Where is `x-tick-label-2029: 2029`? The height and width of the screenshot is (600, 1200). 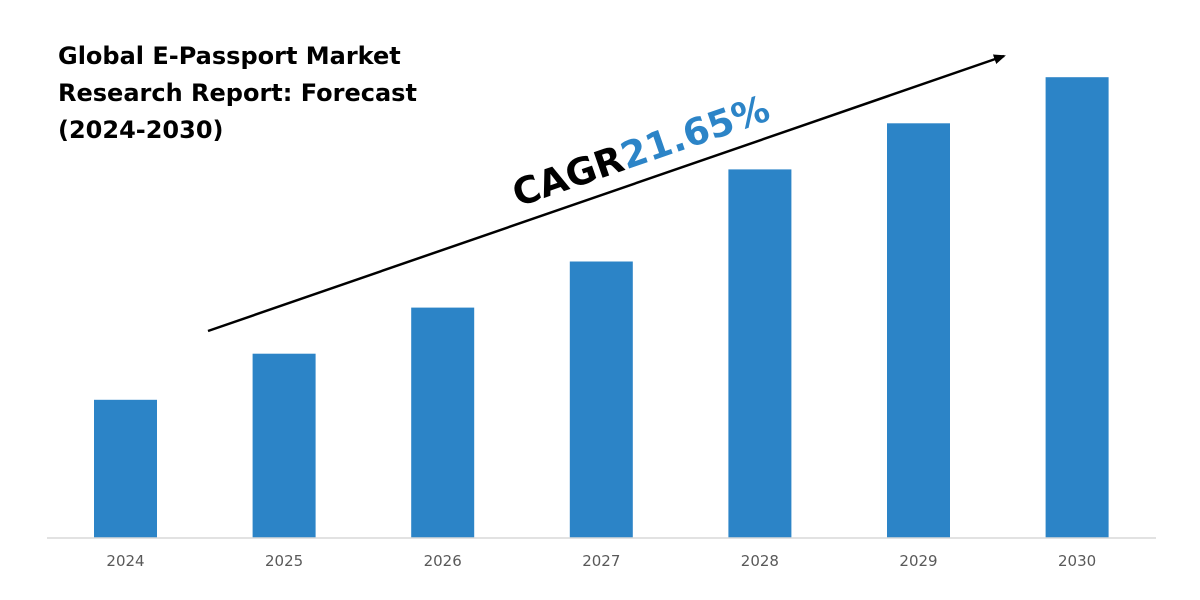
x-tick-label-2029: 2029 is located at coordinates (918, 561).